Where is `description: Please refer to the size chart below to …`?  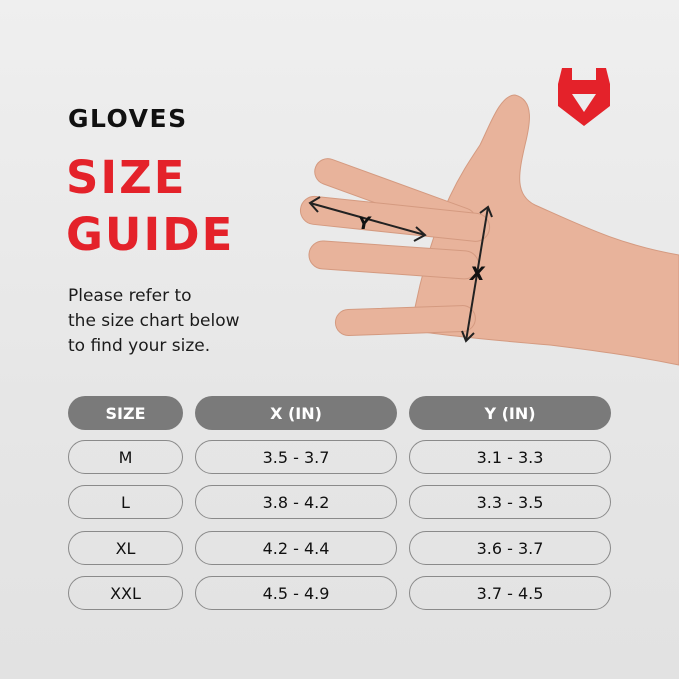 description: Please refer to the size chart below to … is located at coordinates (154, 321).